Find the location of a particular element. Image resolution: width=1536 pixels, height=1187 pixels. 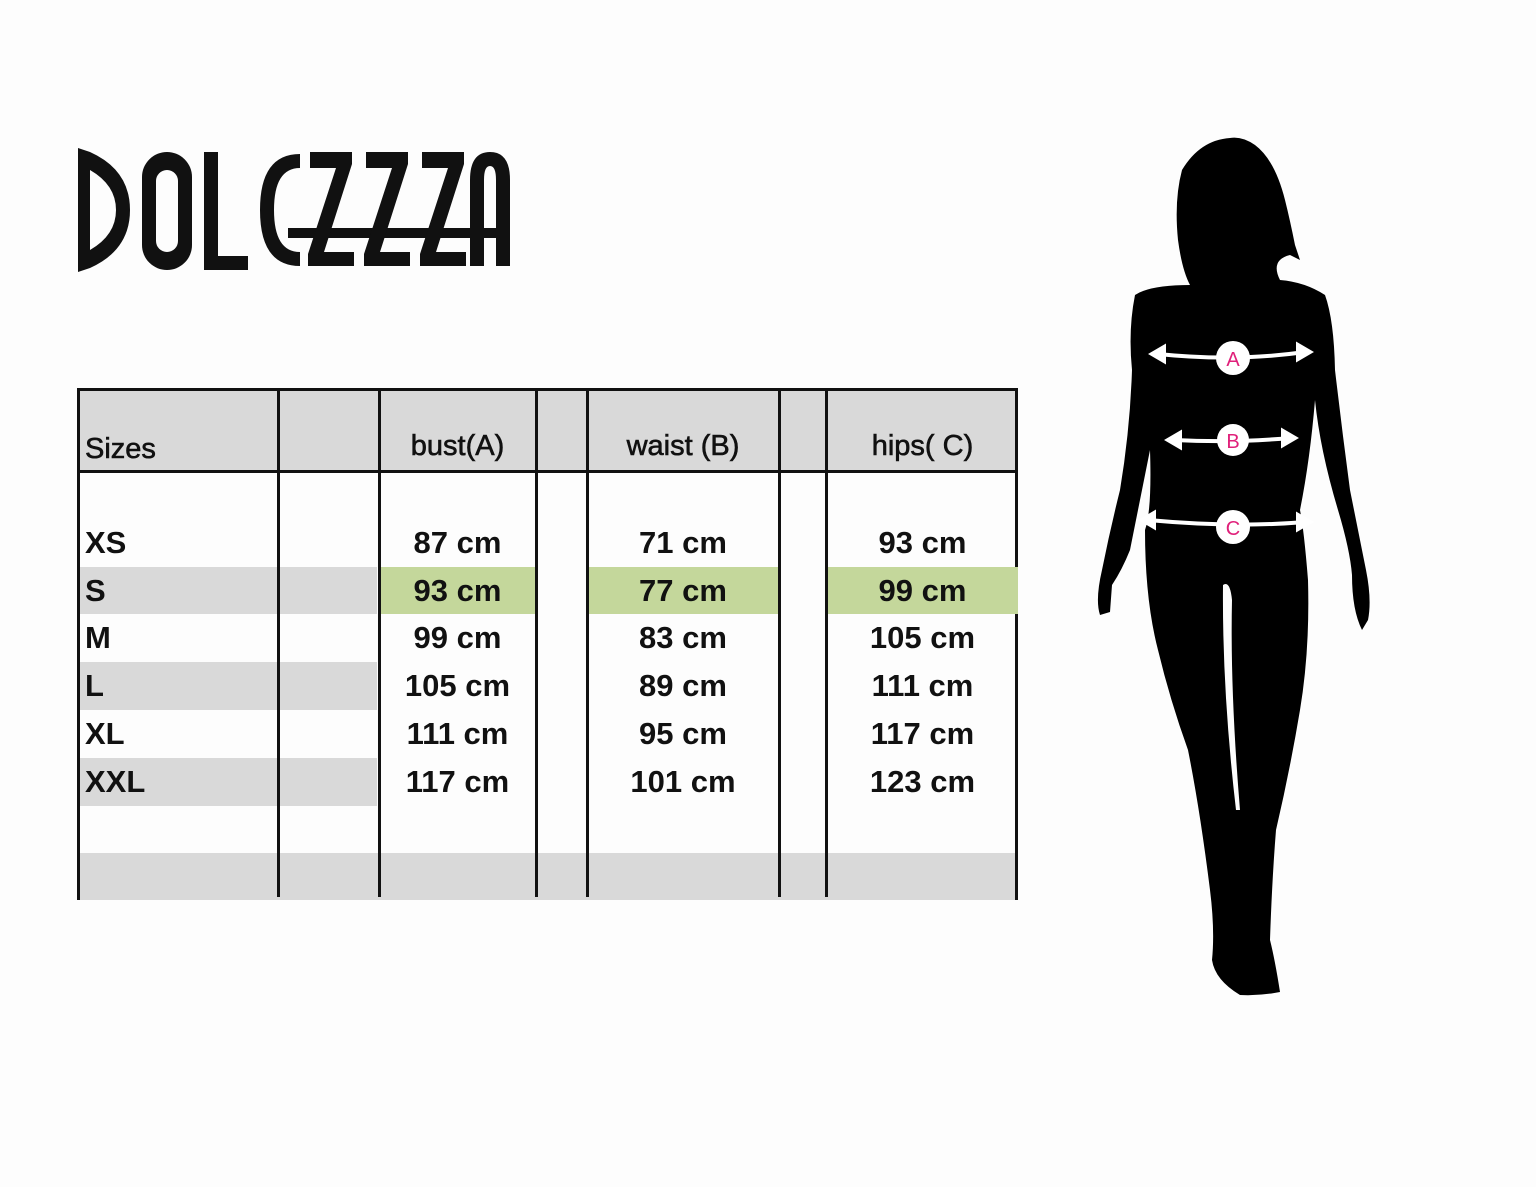

svg-text: C is located at coordinates (1233, 529).